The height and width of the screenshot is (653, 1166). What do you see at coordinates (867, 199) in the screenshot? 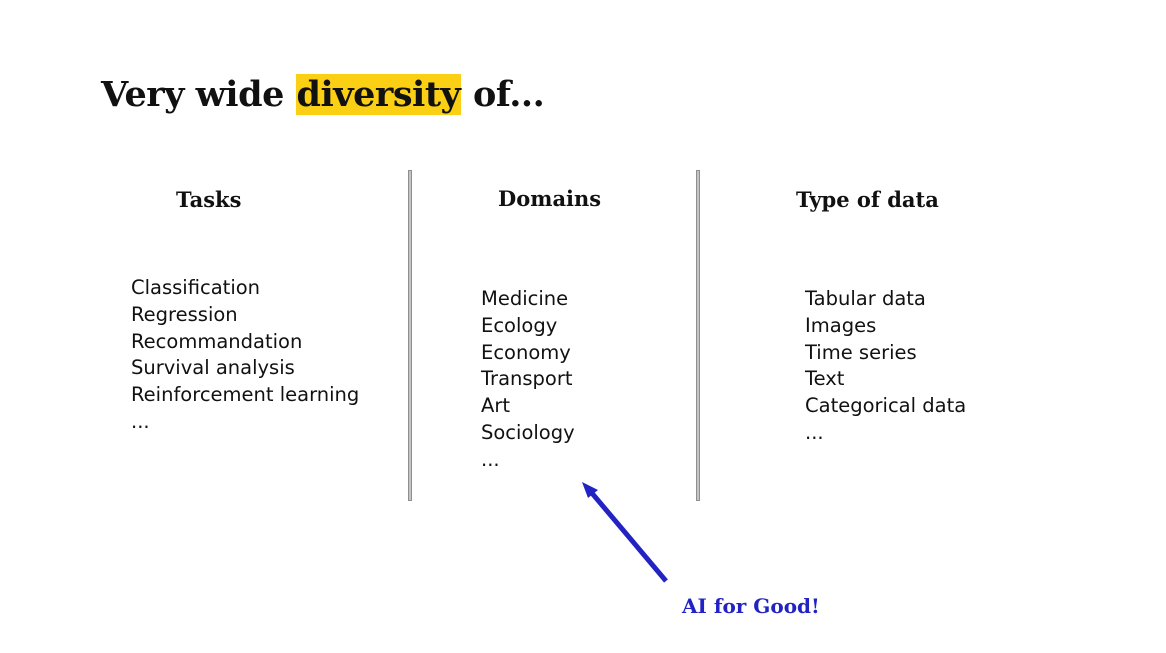
I see `column-heading-type-of-data: Type of data` at bounding box center [867, 199].